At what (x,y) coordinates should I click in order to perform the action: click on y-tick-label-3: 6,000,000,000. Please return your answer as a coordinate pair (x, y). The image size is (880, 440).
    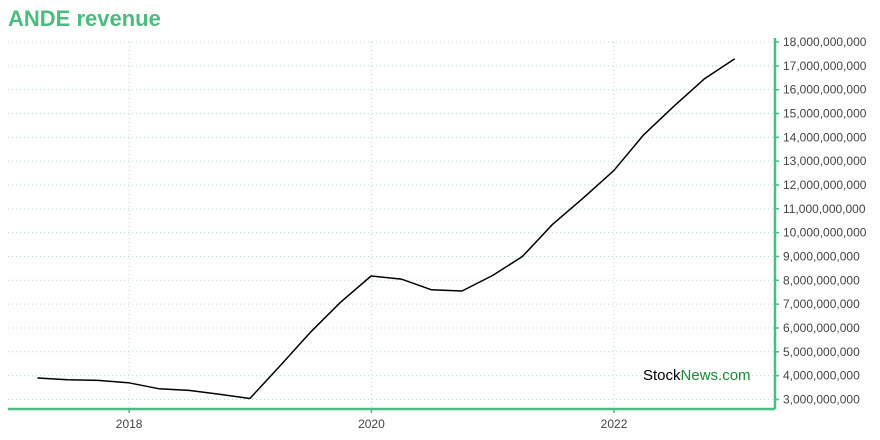
    Looking at the image, I should click on (821, 328).